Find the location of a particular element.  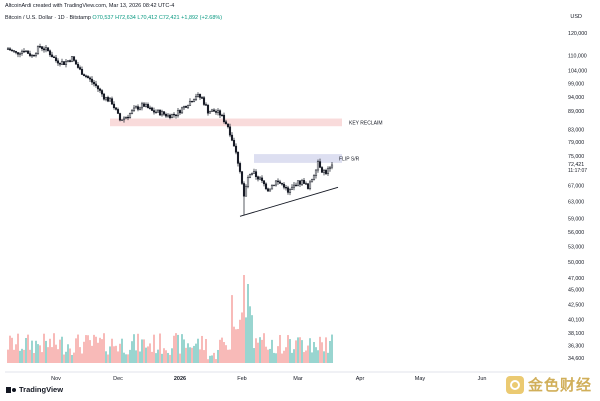

watermark-coin-icon is located at coordinates (514, 384).